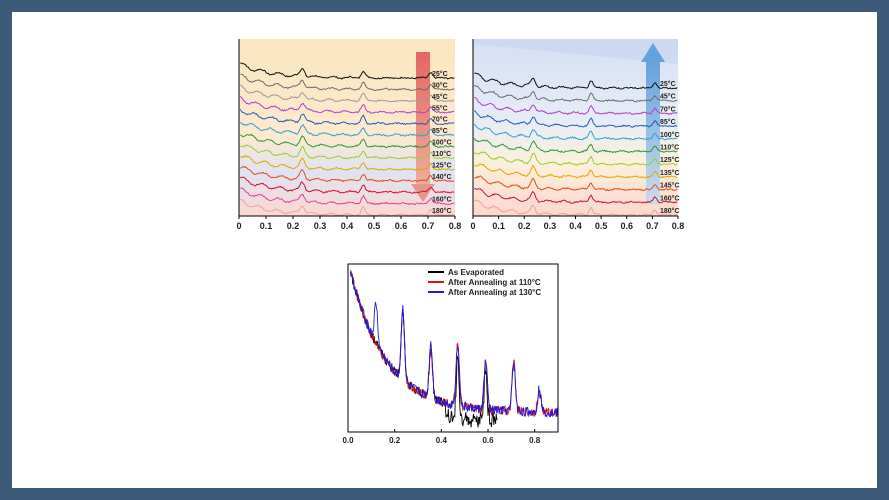  Describe the element at coordinates (442, 177) in the screenshot. I see `series-label-140c: 140°C` at that location.